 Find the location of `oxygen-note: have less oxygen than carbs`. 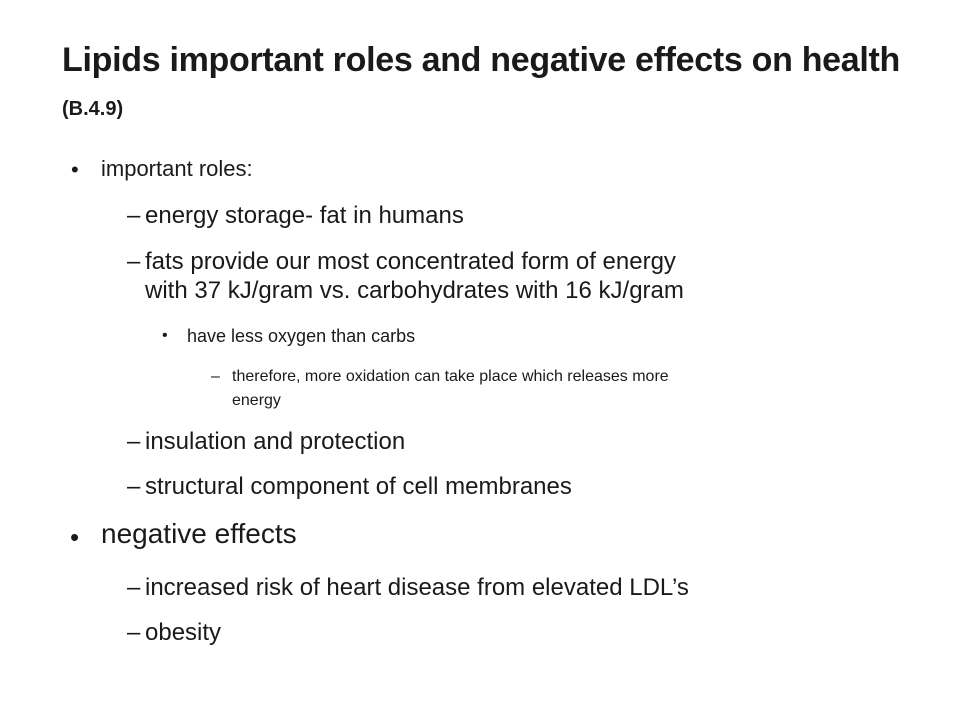

oxygen-note: have less oxygen than carbs is located at coordinates (301, 336).